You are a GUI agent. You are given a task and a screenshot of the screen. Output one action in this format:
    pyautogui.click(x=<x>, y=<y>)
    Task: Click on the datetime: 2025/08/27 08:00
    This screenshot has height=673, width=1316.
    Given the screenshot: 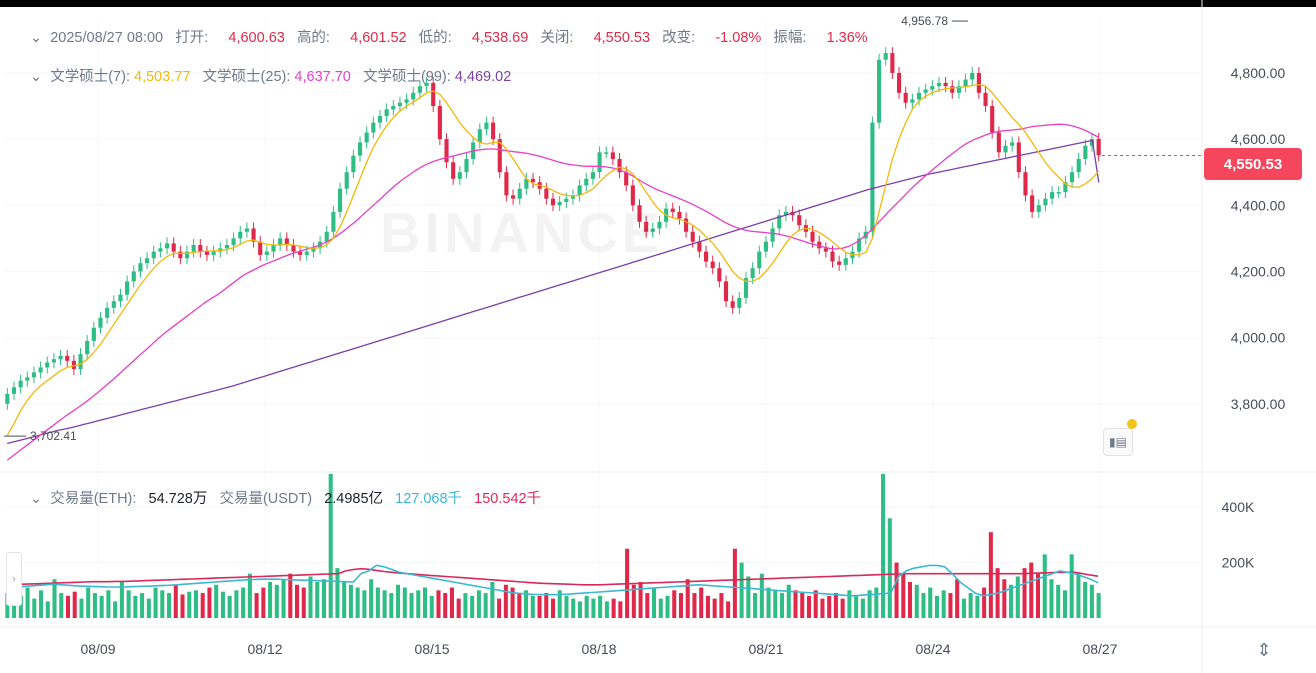 What is the action you would take?
    pyautogui.click(x=107, y=38)
    